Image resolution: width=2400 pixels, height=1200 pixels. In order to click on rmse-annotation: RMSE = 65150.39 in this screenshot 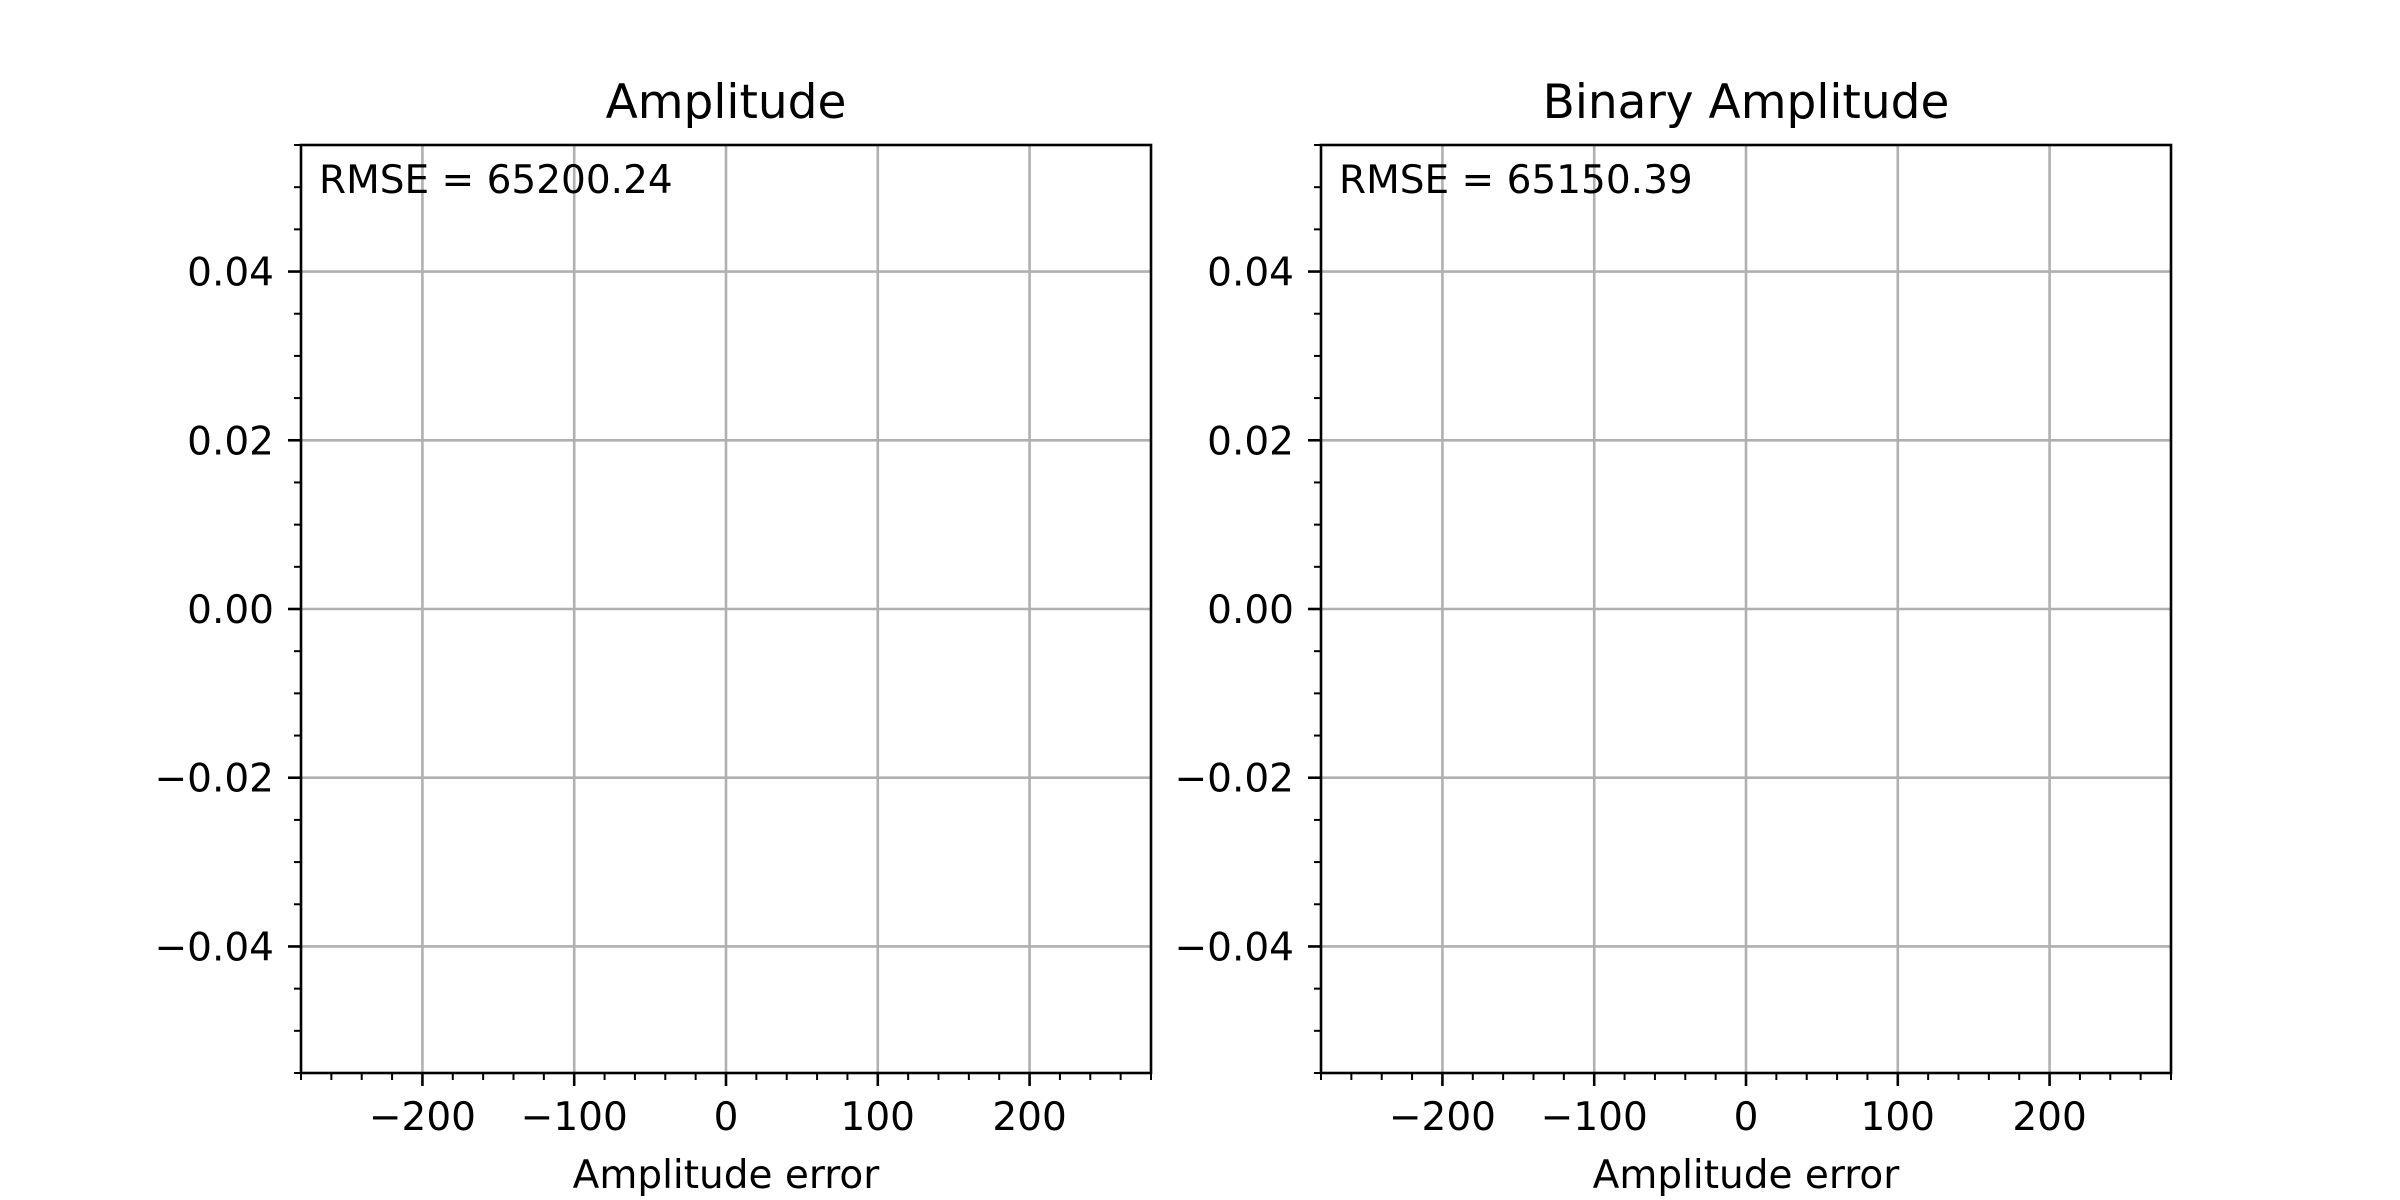, I will do `click(1516, 180)`.